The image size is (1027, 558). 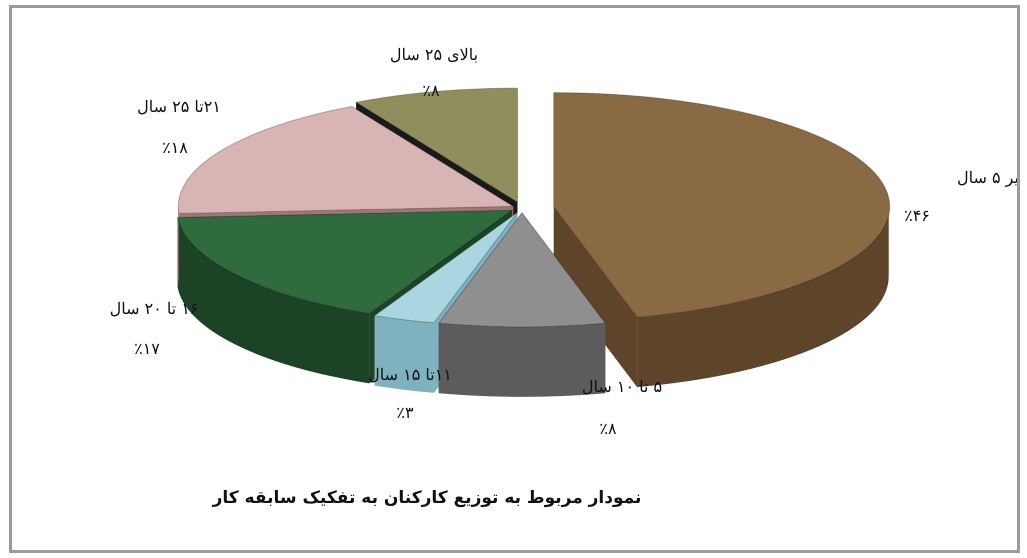 What do you see at coordinates (147, 348) in the screenshot?
I see `slice-value-3: ٪۱۷` at bounding box center [147, 348].